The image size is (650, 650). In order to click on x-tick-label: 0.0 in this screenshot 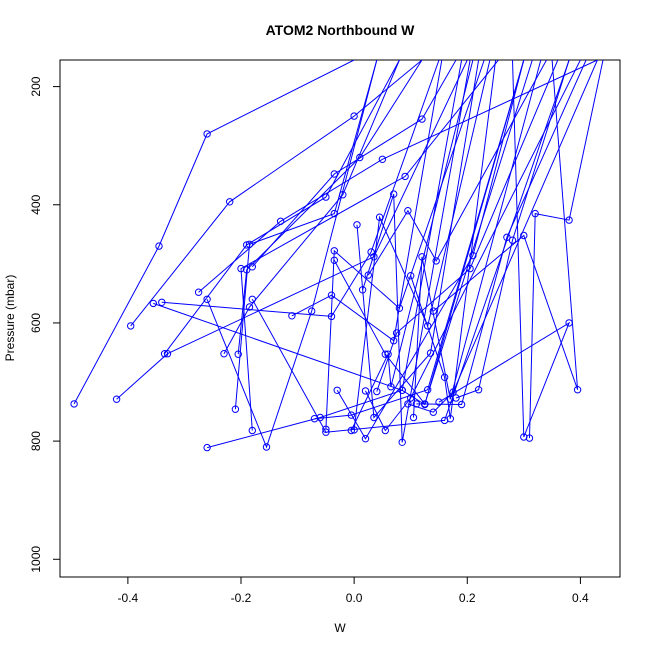, I will do `click(354, 598)`.